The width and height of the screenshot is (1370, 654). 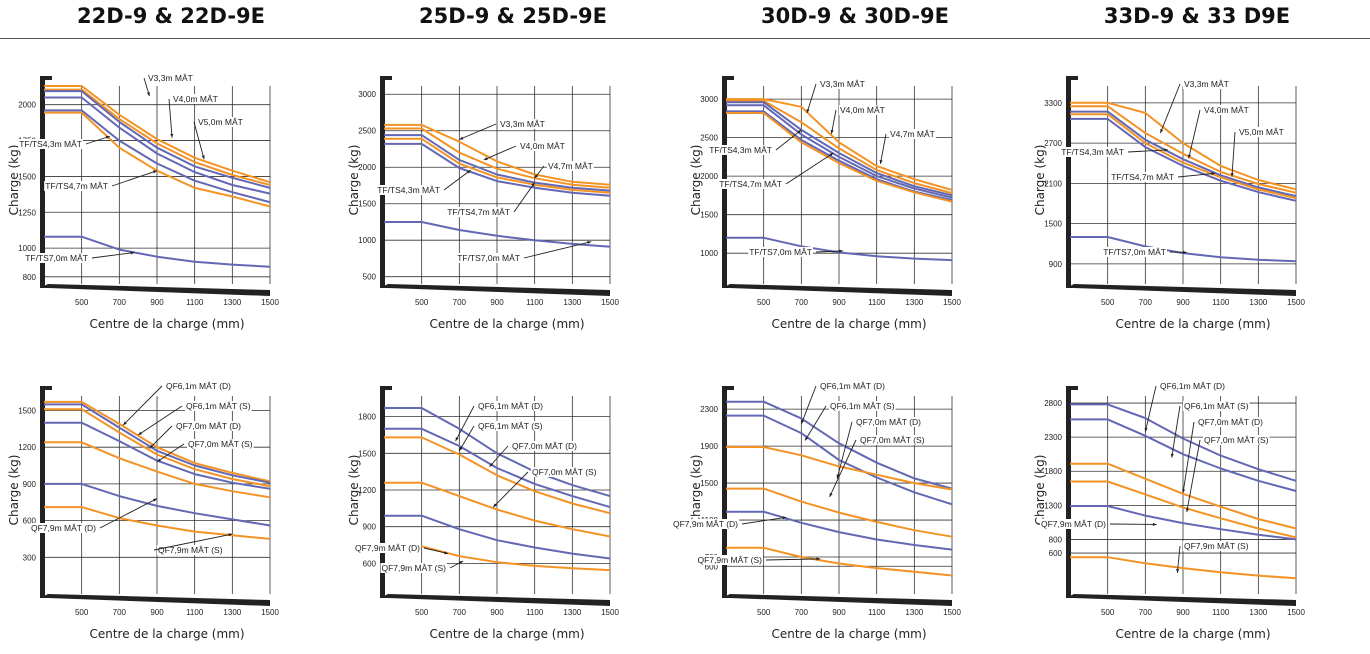 I want to click on series-annotation-label: QF7,0m MÂT (D), so click(x=1230, y=422).